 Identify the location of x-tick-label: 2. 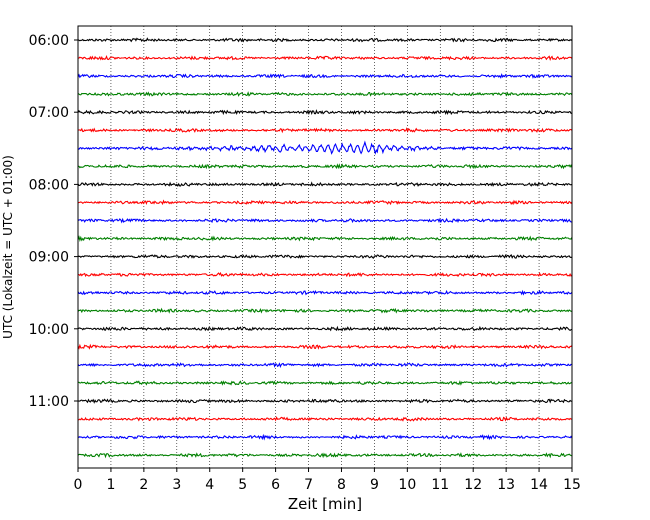
(143, 485).